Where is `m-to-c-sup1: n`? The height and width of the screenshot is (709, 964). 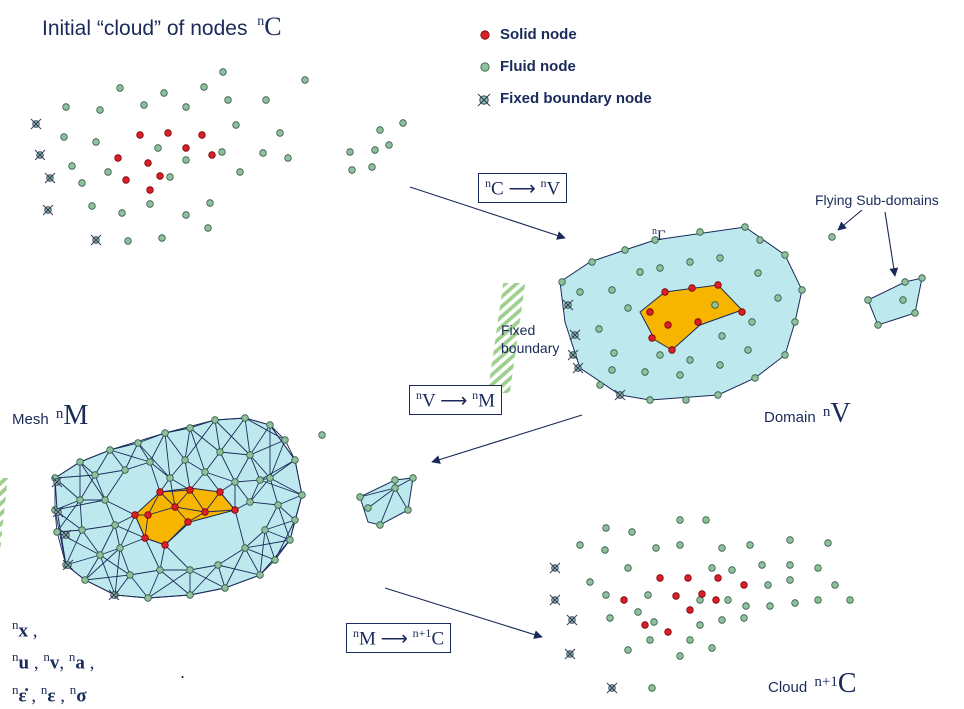
m-to-c-sup1: n is located at coordinates (356, 633).